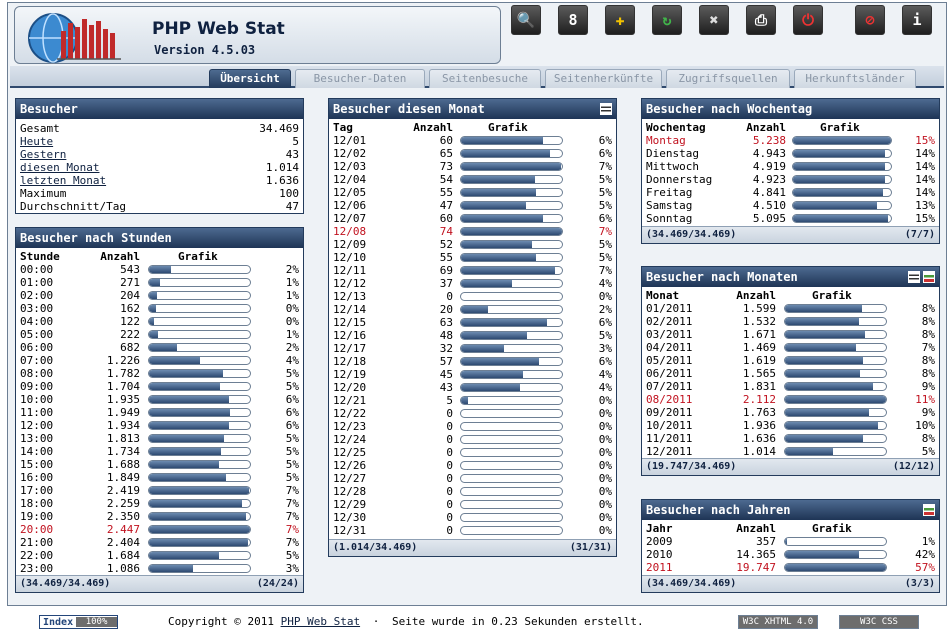 This screenshot has width=952, height=633. I want to click on summary-row: Gesamt 34.469, so click(159, 128).